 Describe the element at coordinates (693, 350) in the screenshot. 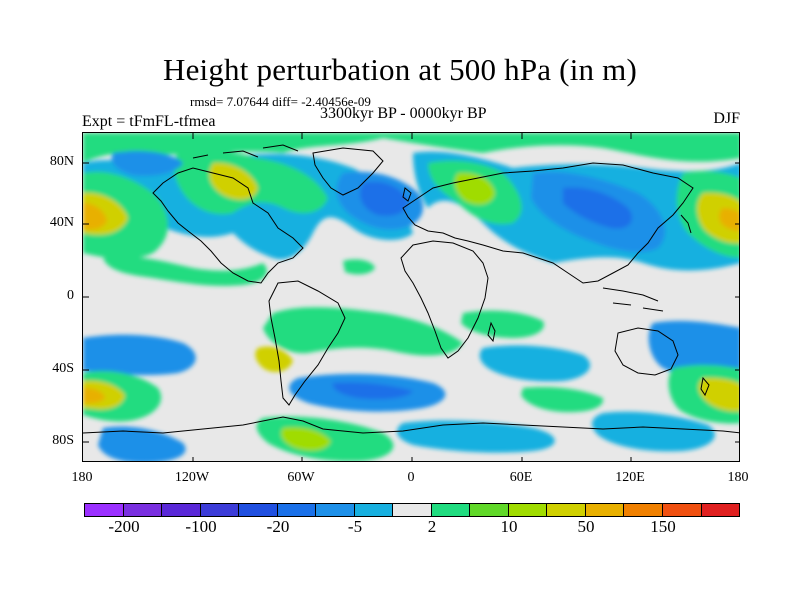

I see `contour-blue-southpacific` at that location.